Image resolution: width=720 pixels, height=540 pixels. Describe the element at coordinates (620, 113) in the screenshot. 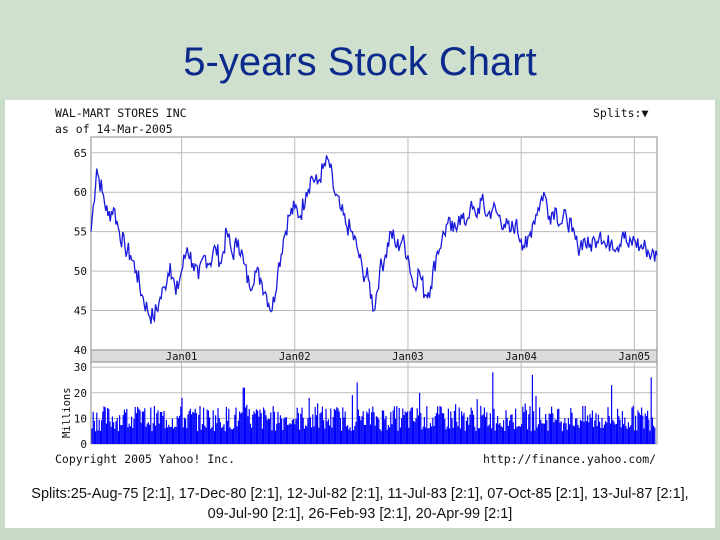

I see `splits-menu: Splits:▼` at that location.